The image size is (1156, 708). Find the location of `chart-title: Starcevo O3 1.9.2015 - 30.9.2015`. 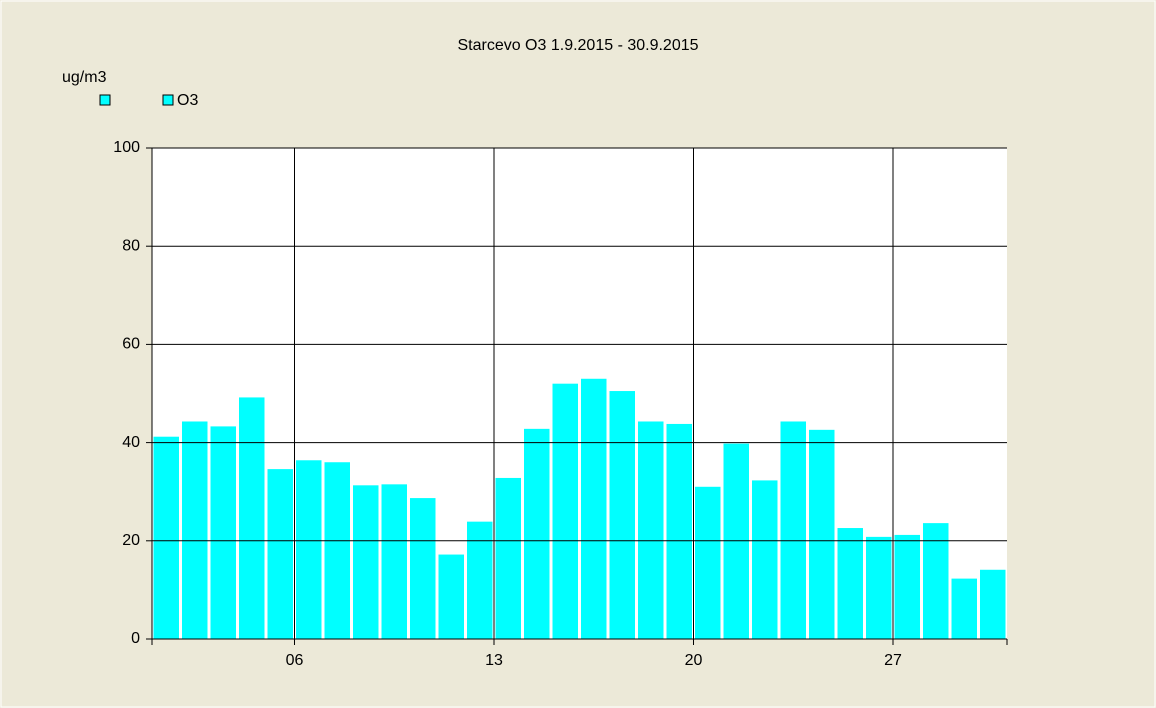

chart-title: Starcevo O3 1.9.2015 - 30.9.2015 is located at coordinates (577, 45).